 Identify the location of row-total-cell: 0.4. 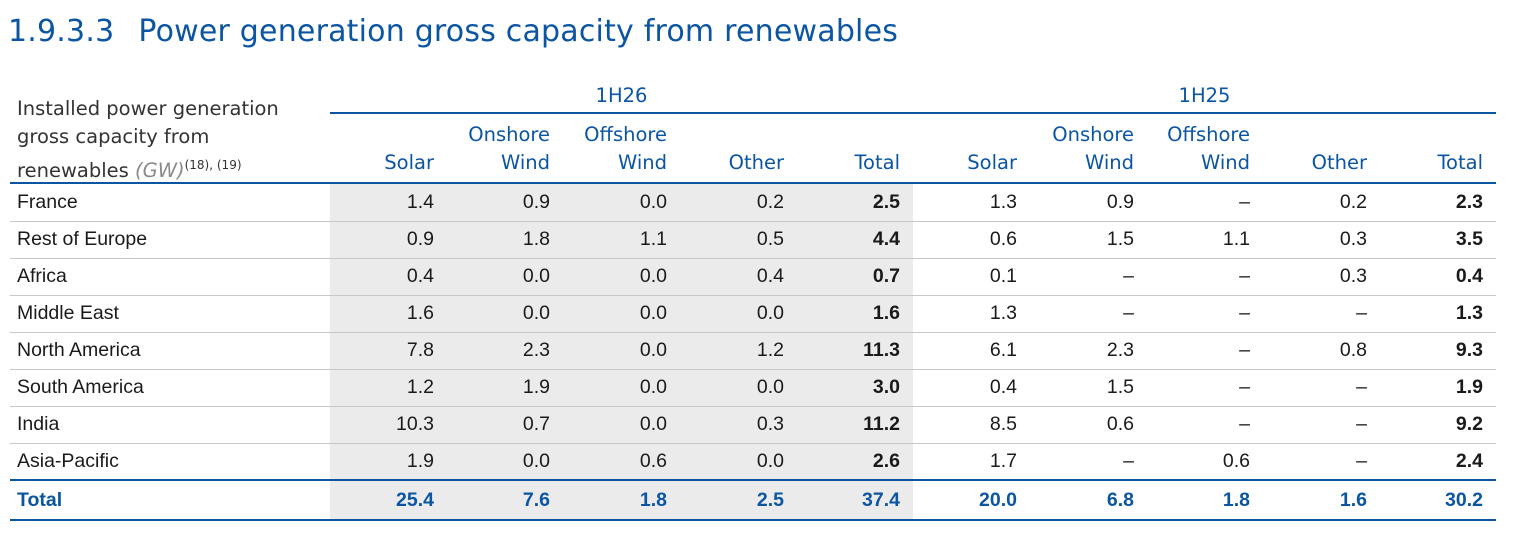
(1469, 276).